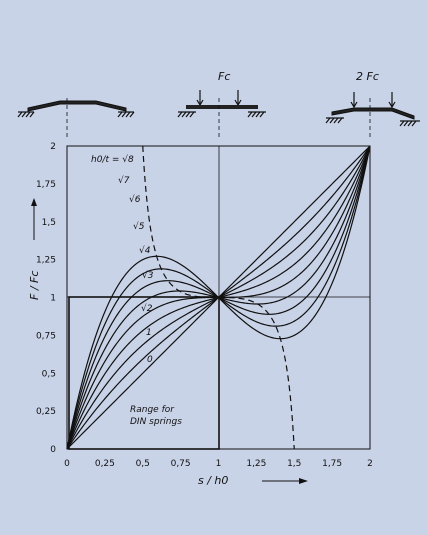 The image size is (427, 535). What do you see at coordinates (144, 373) in the screenshot?
I see `din-range-box` at bounding box center [144, 373].